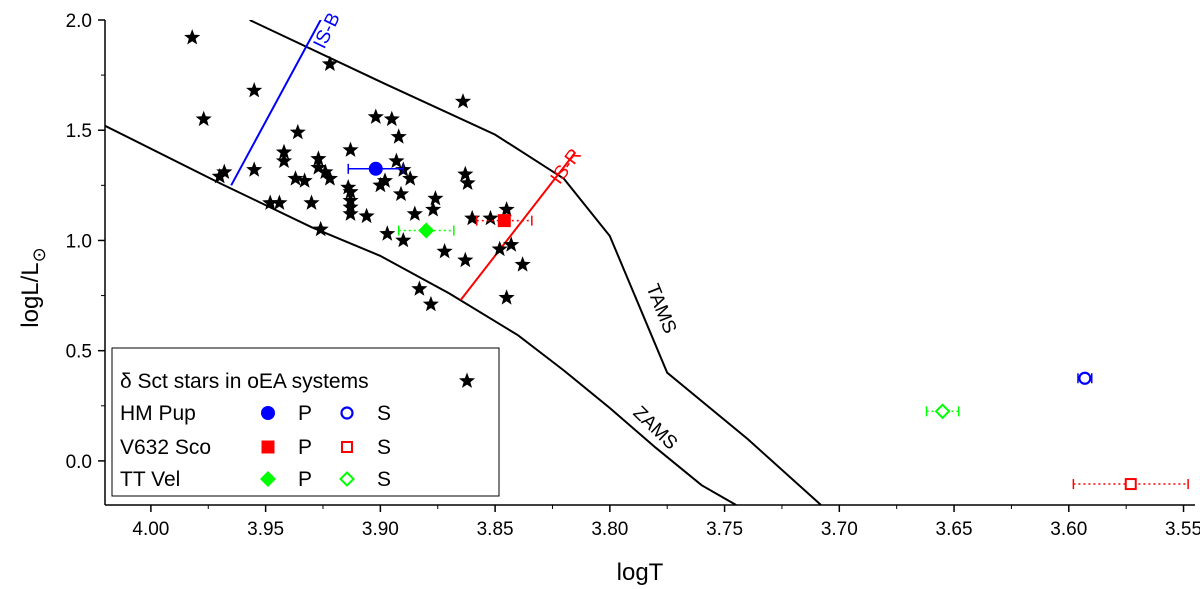  I want to click on x-tick-label: 3.70, so click(839, 529).